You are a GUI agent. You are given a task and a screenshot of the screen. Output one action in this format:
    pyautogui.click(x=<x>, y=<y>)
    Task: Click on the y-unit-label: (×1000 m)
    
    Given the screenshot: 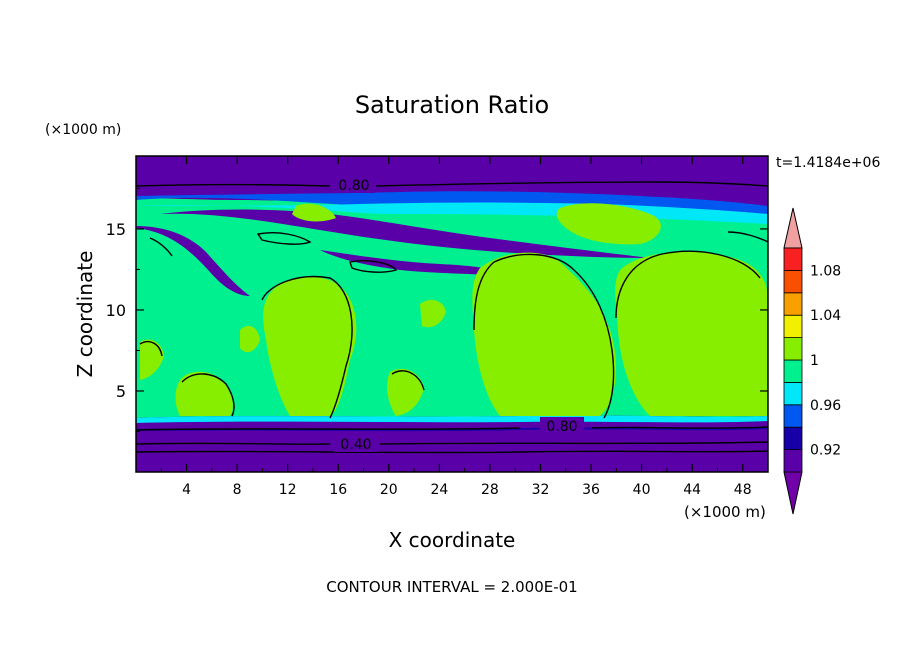 What is the action you would take?
    pyautogui.click(x=83, y=130)
    